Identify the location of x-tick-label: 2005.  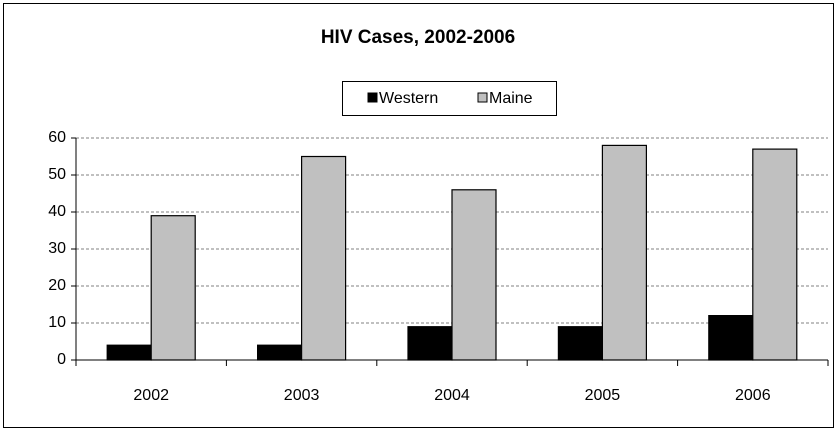
(603, 395).